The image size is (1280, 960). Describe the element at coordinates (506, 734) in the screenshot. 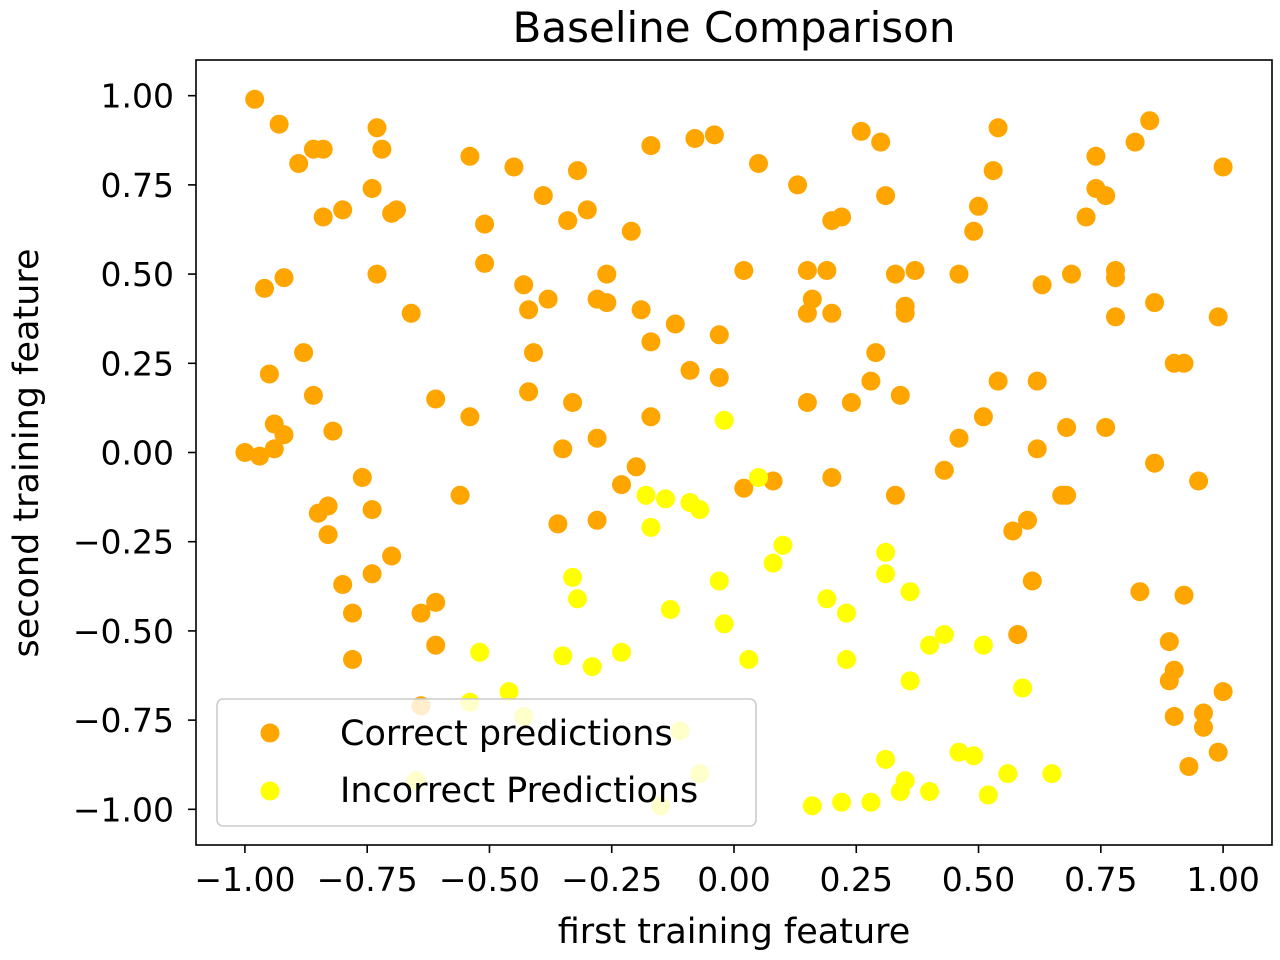

I see `legend-label-correct: Correct predictions` at that location.